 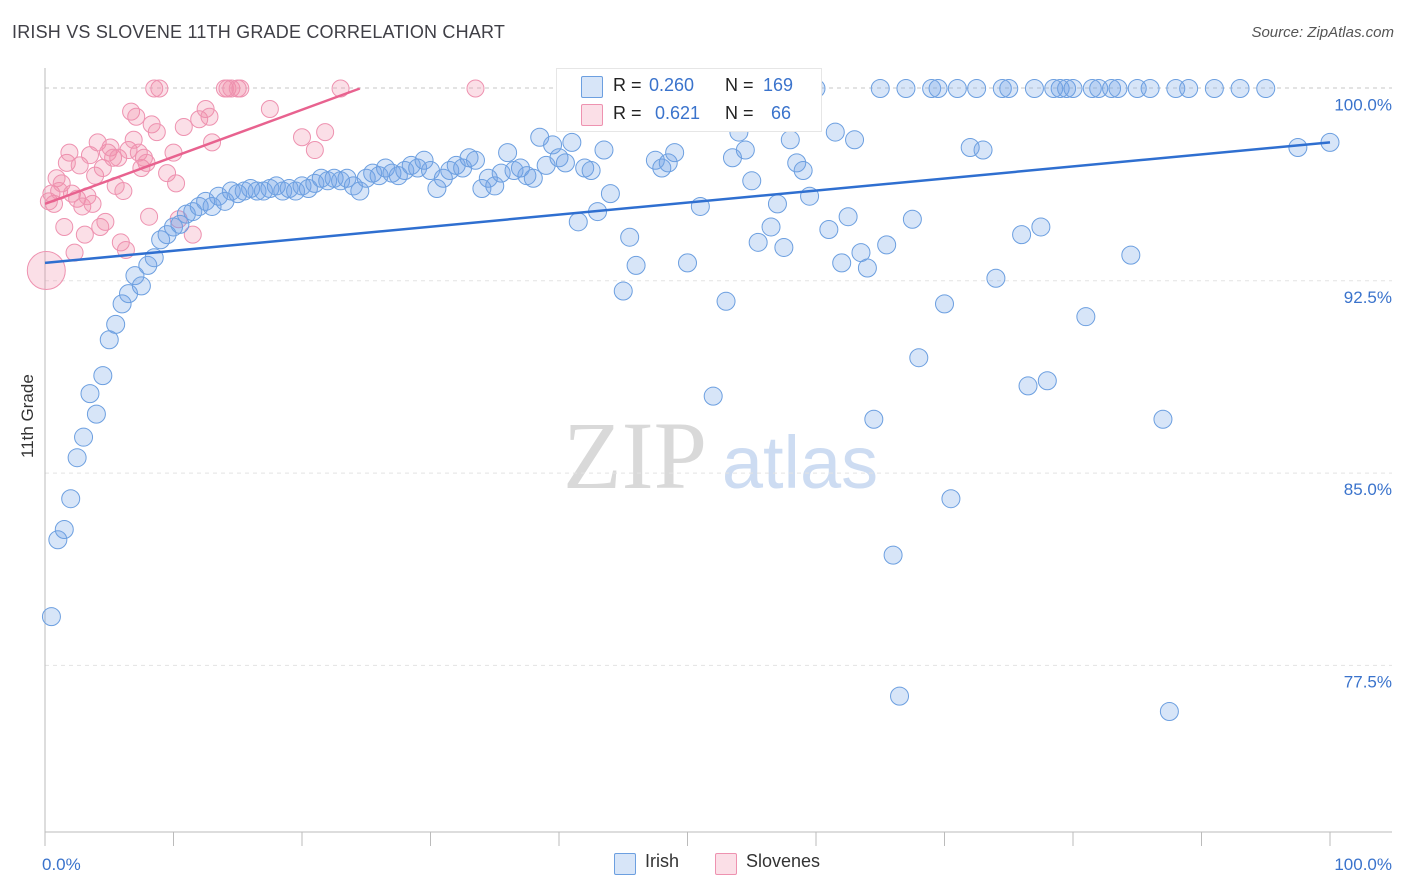 I want to click on x-tick-label: 100.0%, so click(x=1363, y=864).